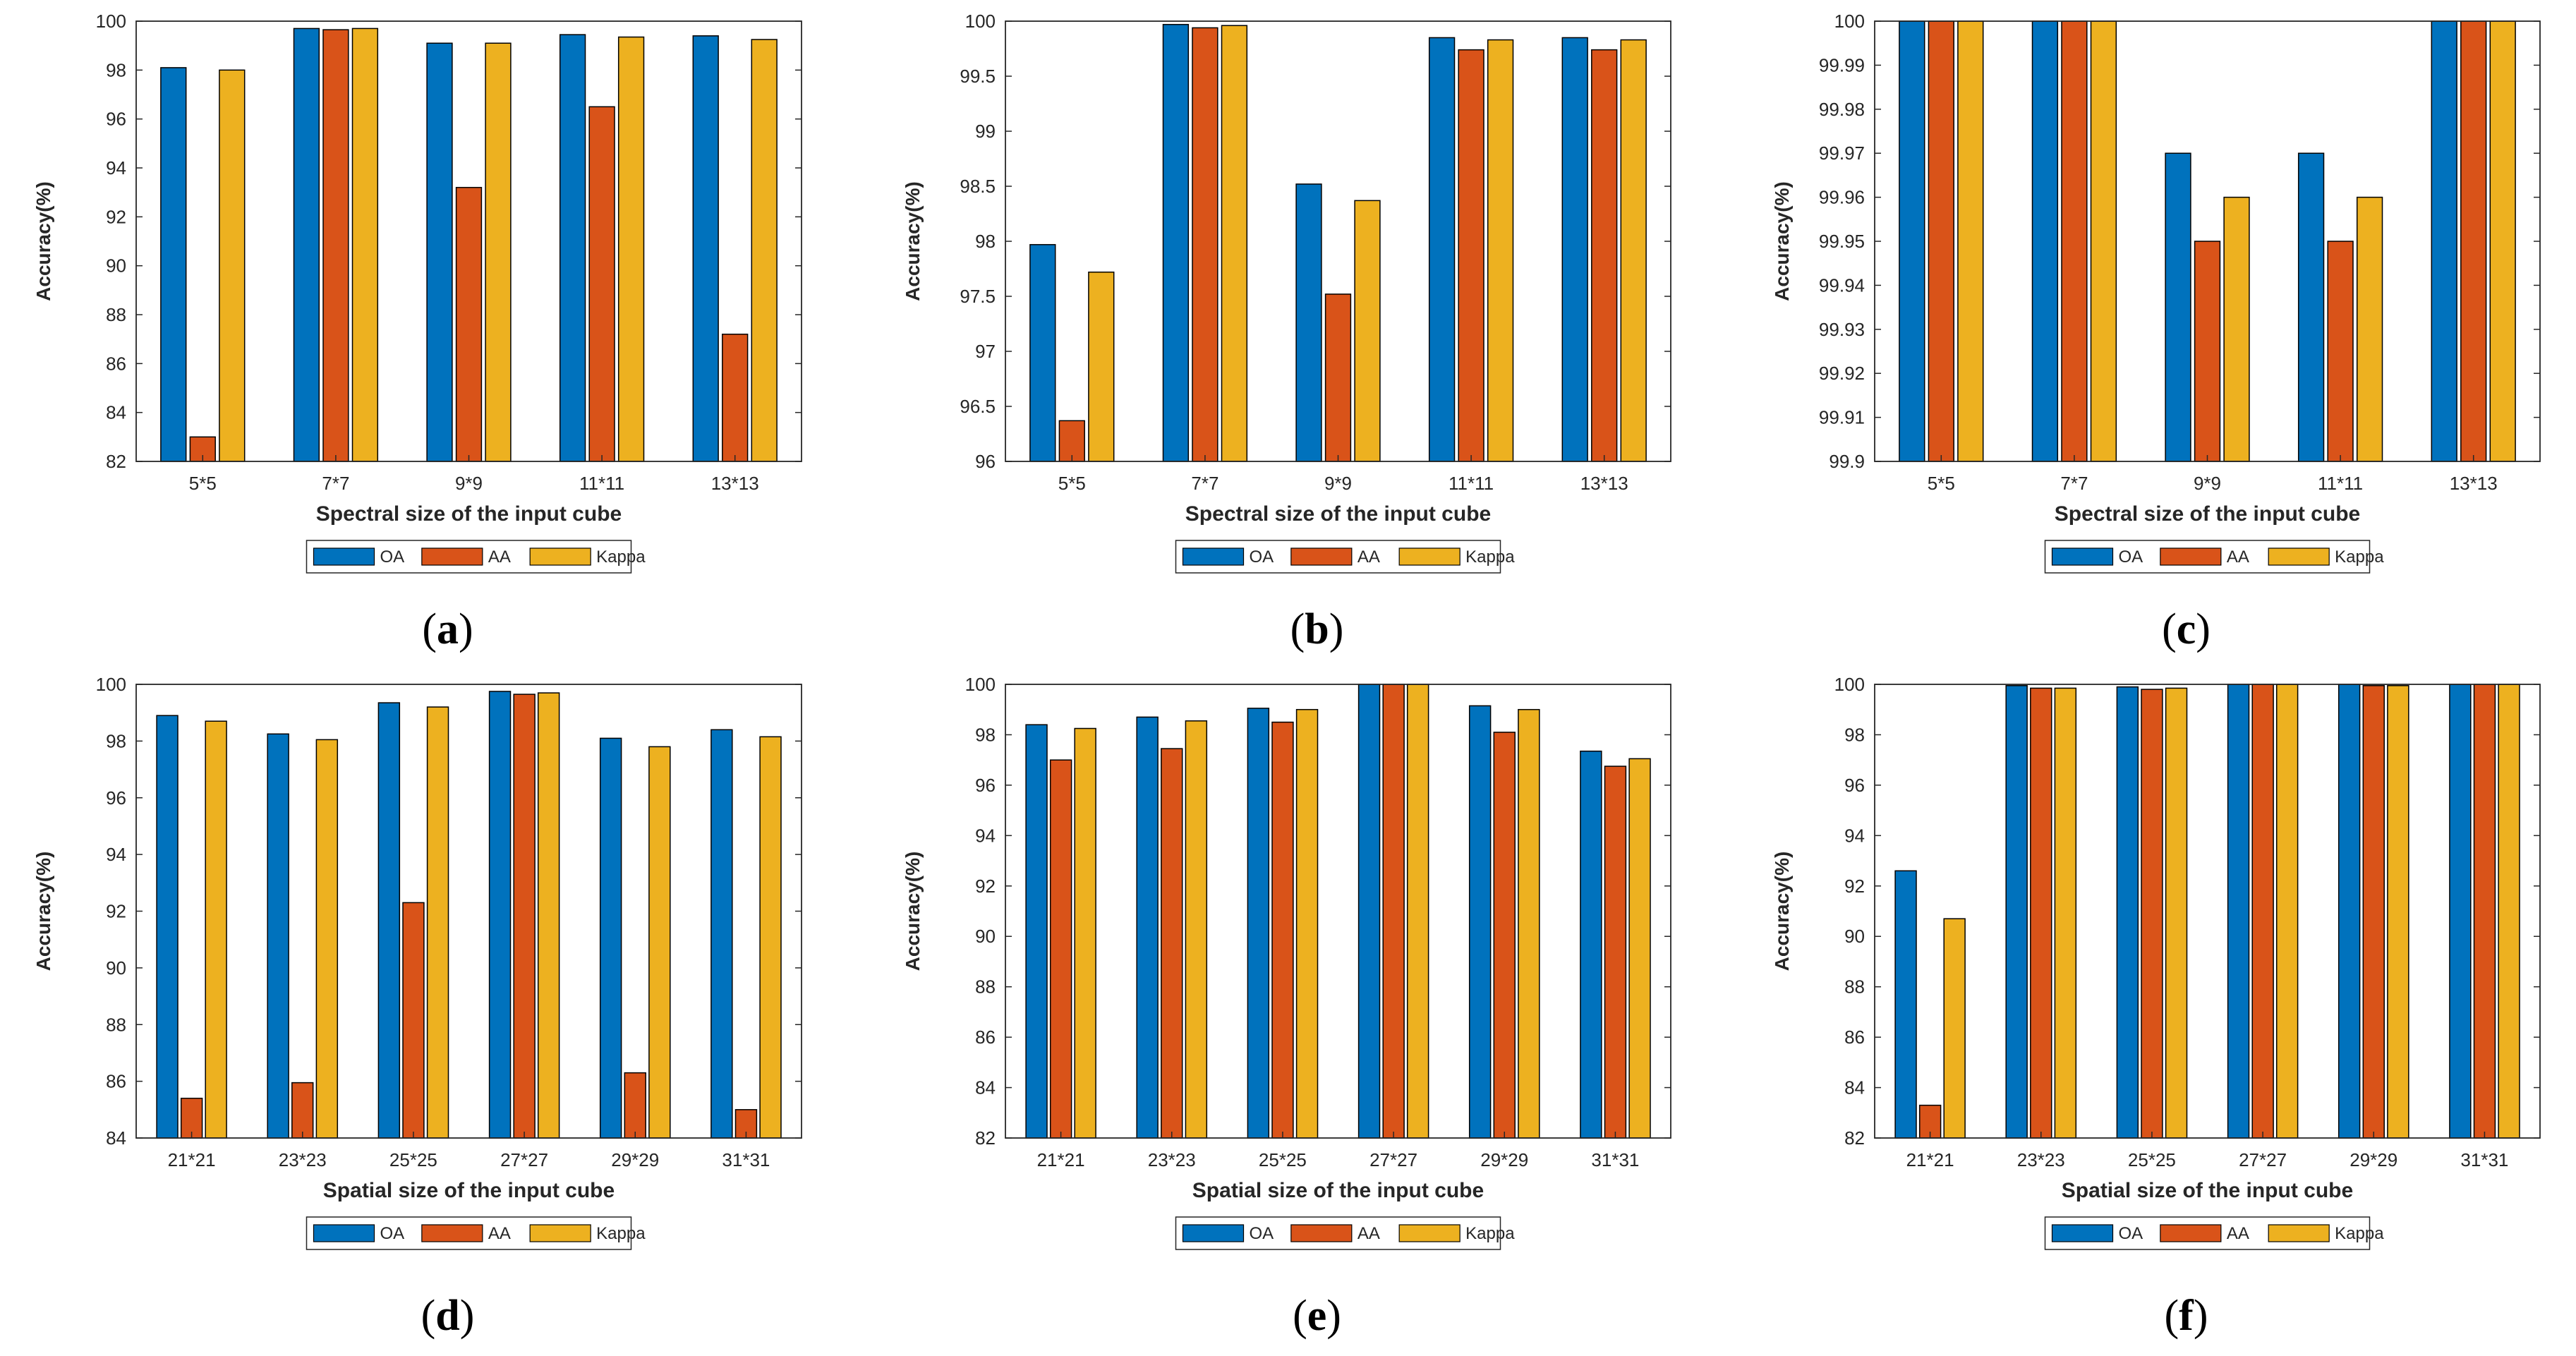  What do you see at coordinates (1317, 1316) in the screenshot?
I see `panel-label: (e)` at bounding box center [1317, 1316].